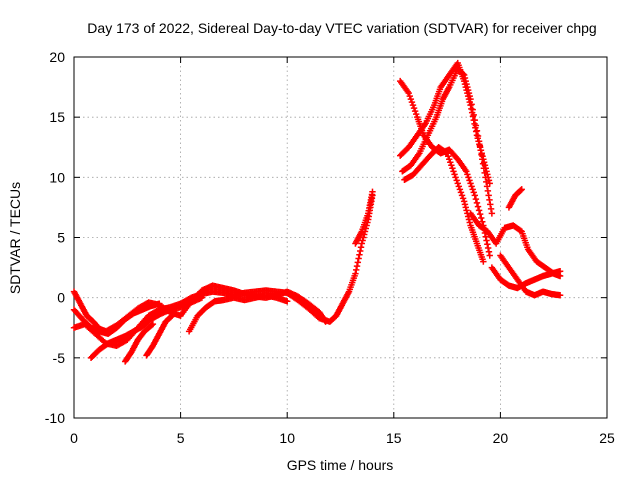 This screenshot has width=640, height=480. What do you see at coordinates (394, 438) in the screenshot?
I see `x-tick-label: 15` at bounding box center [394, 438].